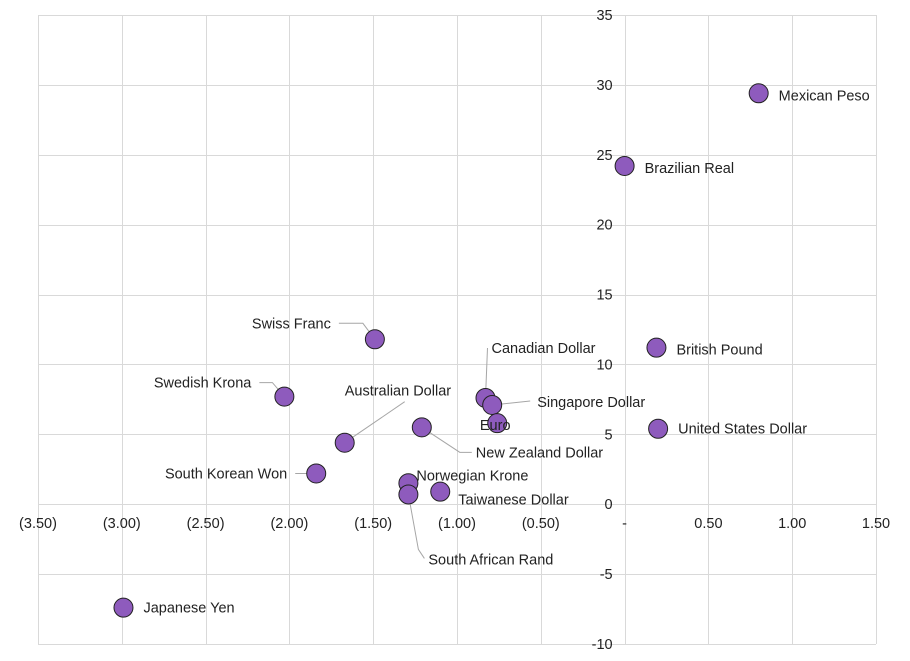  I want to click on x-tick-label: 1.00, so click(792, 524).